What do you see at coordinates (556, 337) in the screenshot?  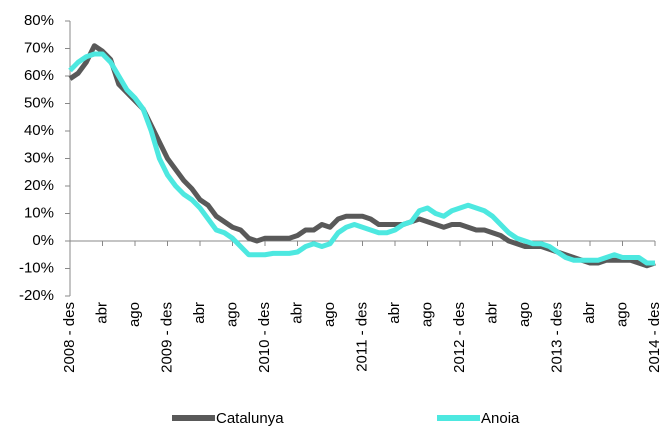 I see `x-tick-label: 2013 - des` at bounding box center [556, 337].